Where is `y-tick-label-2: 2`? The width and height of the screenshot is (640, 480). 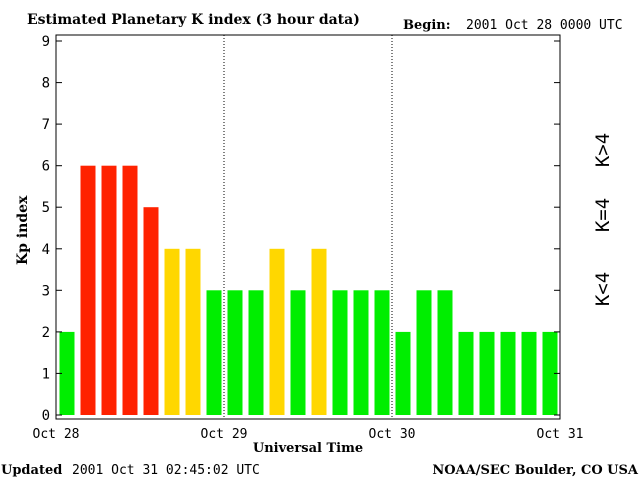
y-tick-label-2: 2 is located at coordinates (46, 333).